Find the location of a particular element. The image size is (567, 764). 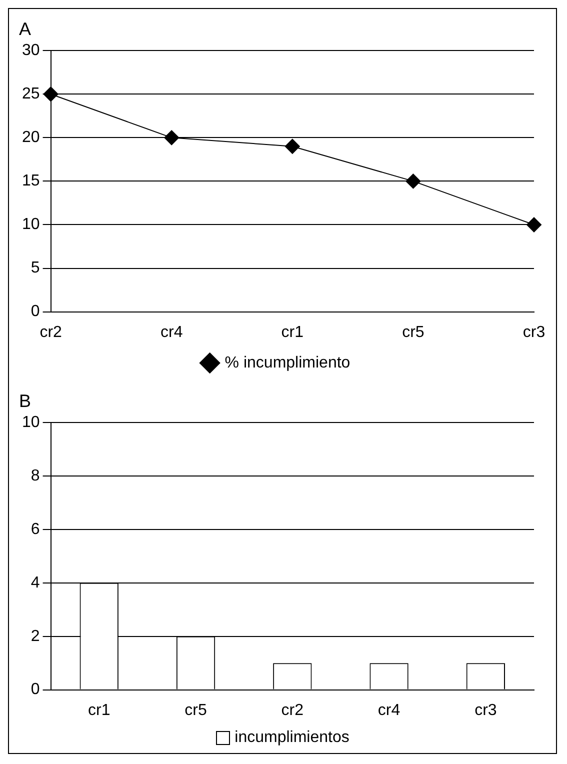

y-tick-label: 20 is located at coordinates (31, 137).